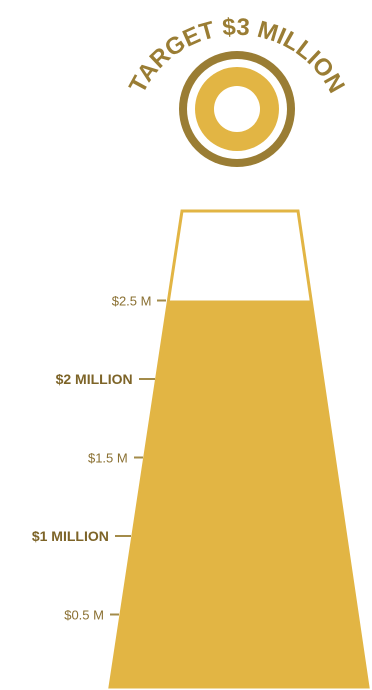 Image resolution: width=372 pixels, height=690 pixels. Describe the element at coordinates (70, 536) in the screenshot. I see `marker-label: $1 MILLION` at that location.